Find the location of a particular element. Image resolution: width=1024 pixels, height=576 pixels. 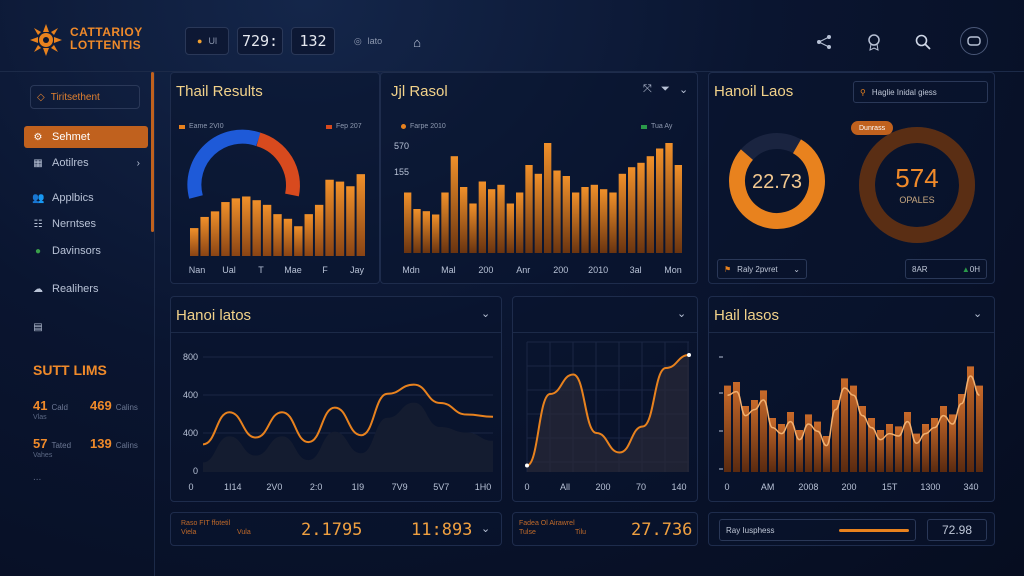

footer-caption-2: Vula is located at coordinates (244, 532).